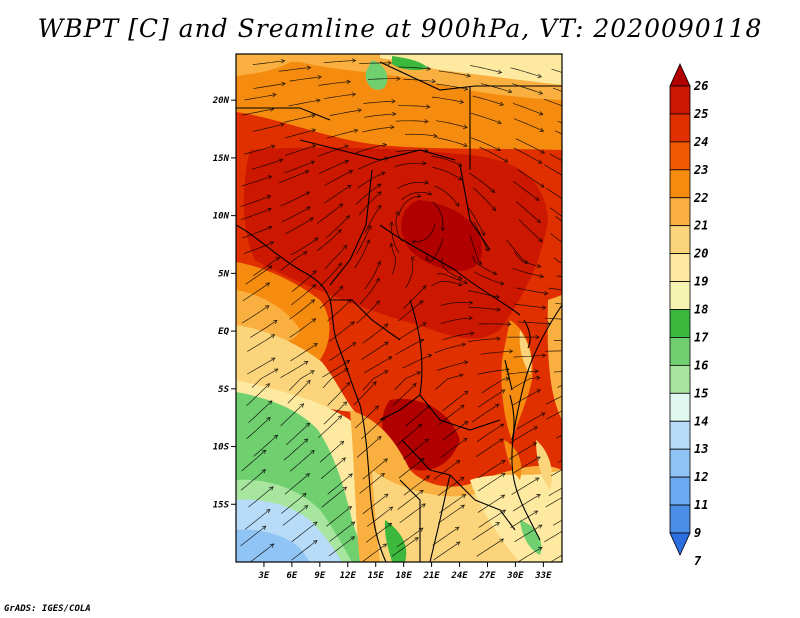 The height and width of the screenshot is (618, 800). I want to click on colorbar-label: 7, so click(698, 561).